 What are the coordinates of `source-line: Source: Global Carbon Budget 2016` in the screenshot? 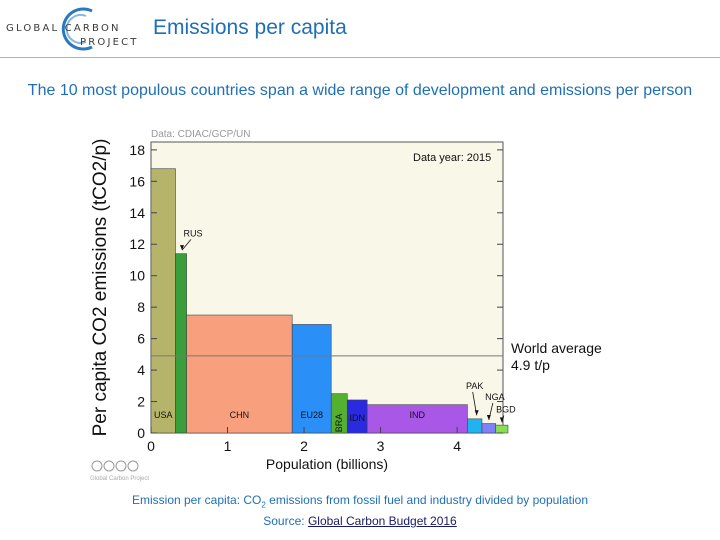 It's located at (360, 521).